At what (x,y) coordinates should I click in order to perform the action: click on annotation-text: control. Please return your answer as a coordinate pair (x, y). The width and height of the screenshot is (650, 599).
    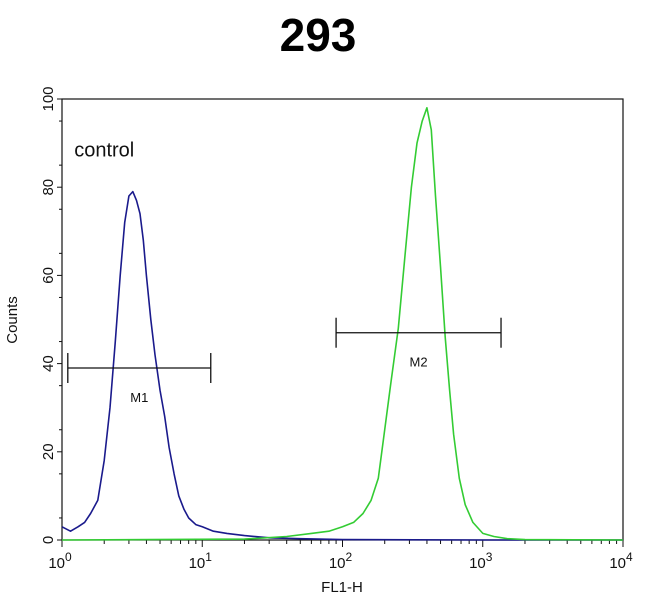
    Looking at the image, I should click on (104, 150).